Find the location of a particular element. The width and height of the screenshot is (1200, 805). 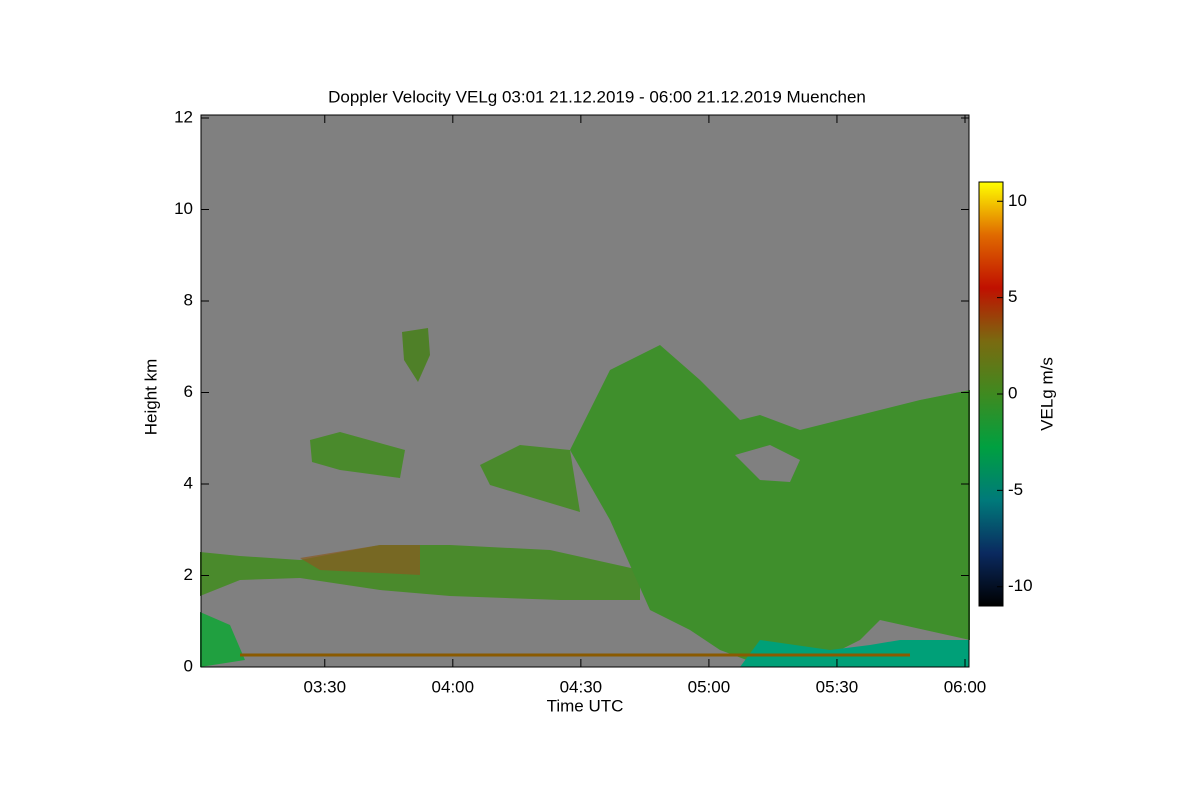

y-tick-label: 10 is located at coordinates (183, 208).